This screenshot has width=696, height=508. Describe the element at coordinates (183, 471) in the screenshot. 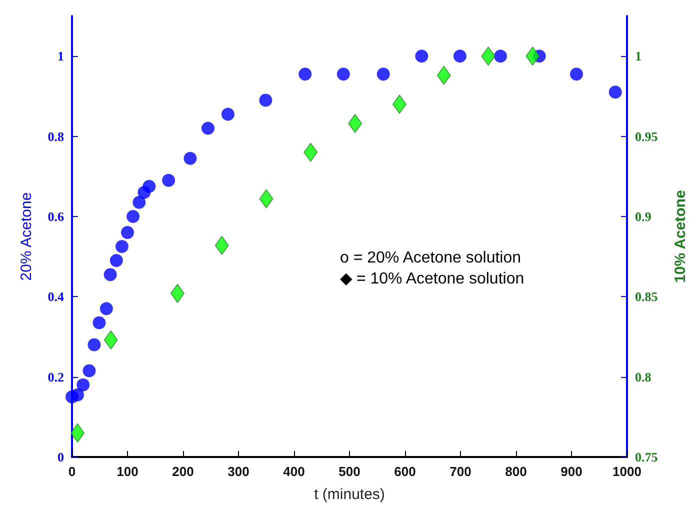

I see `x-tick-label: 200` at that location.